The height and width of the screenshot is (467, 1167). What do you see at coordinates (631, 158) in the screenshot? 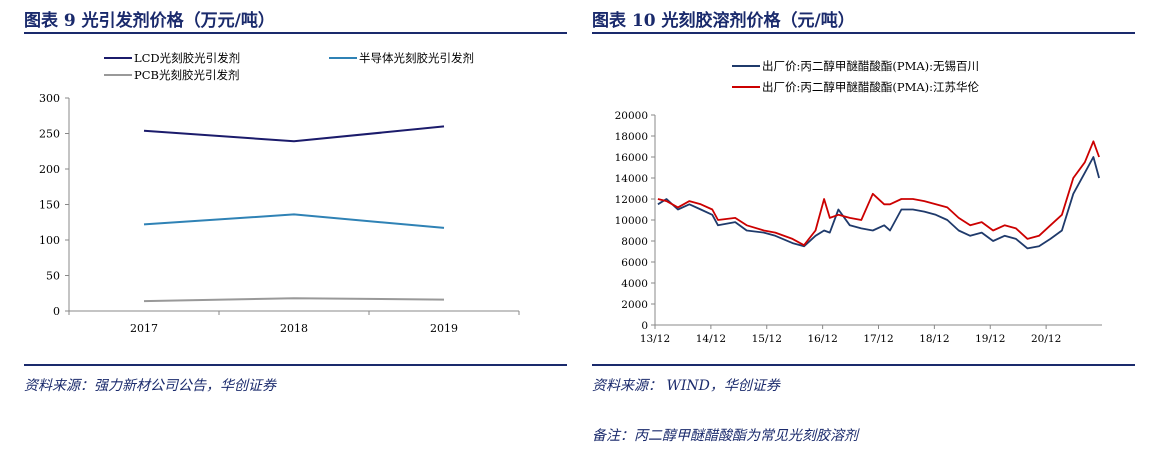
I see `y-tick-label-8: 16000` at bounding box center [631, 158].